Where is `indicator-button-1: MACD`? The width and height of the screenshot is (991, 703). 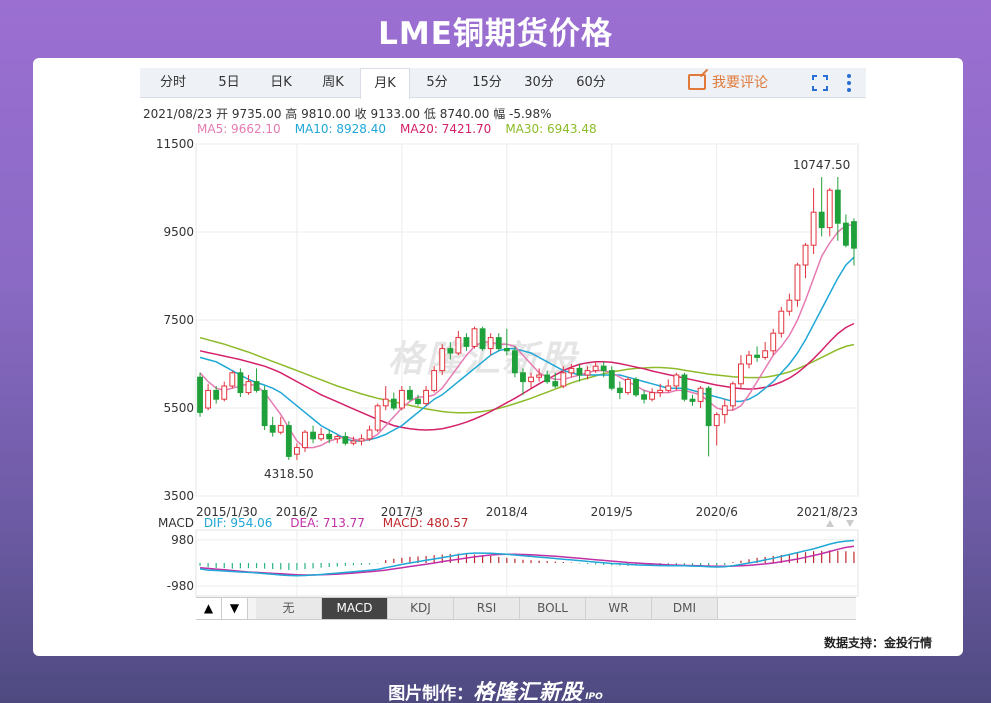
indicator-button-1: MACD is located at coordinates (355, 608).